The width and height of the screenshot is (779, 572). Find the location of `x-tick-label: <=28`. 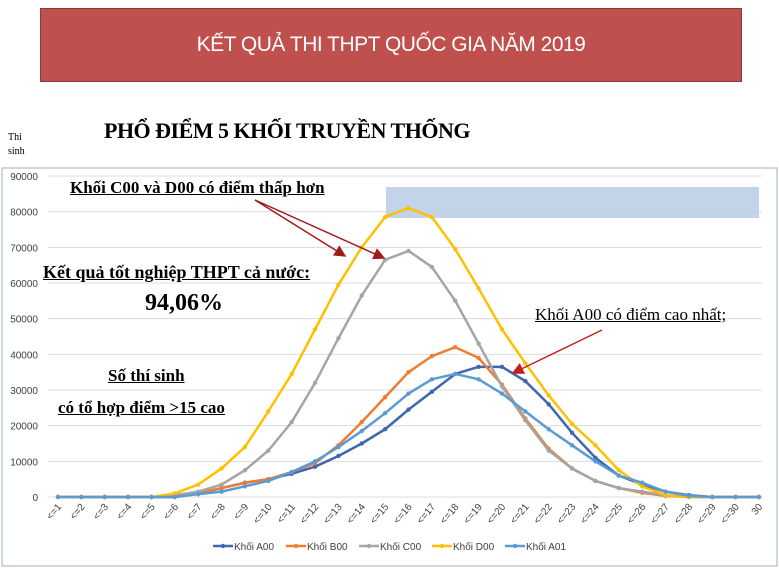

x-tick-label: <=28 is located at coordinates (683, 514).